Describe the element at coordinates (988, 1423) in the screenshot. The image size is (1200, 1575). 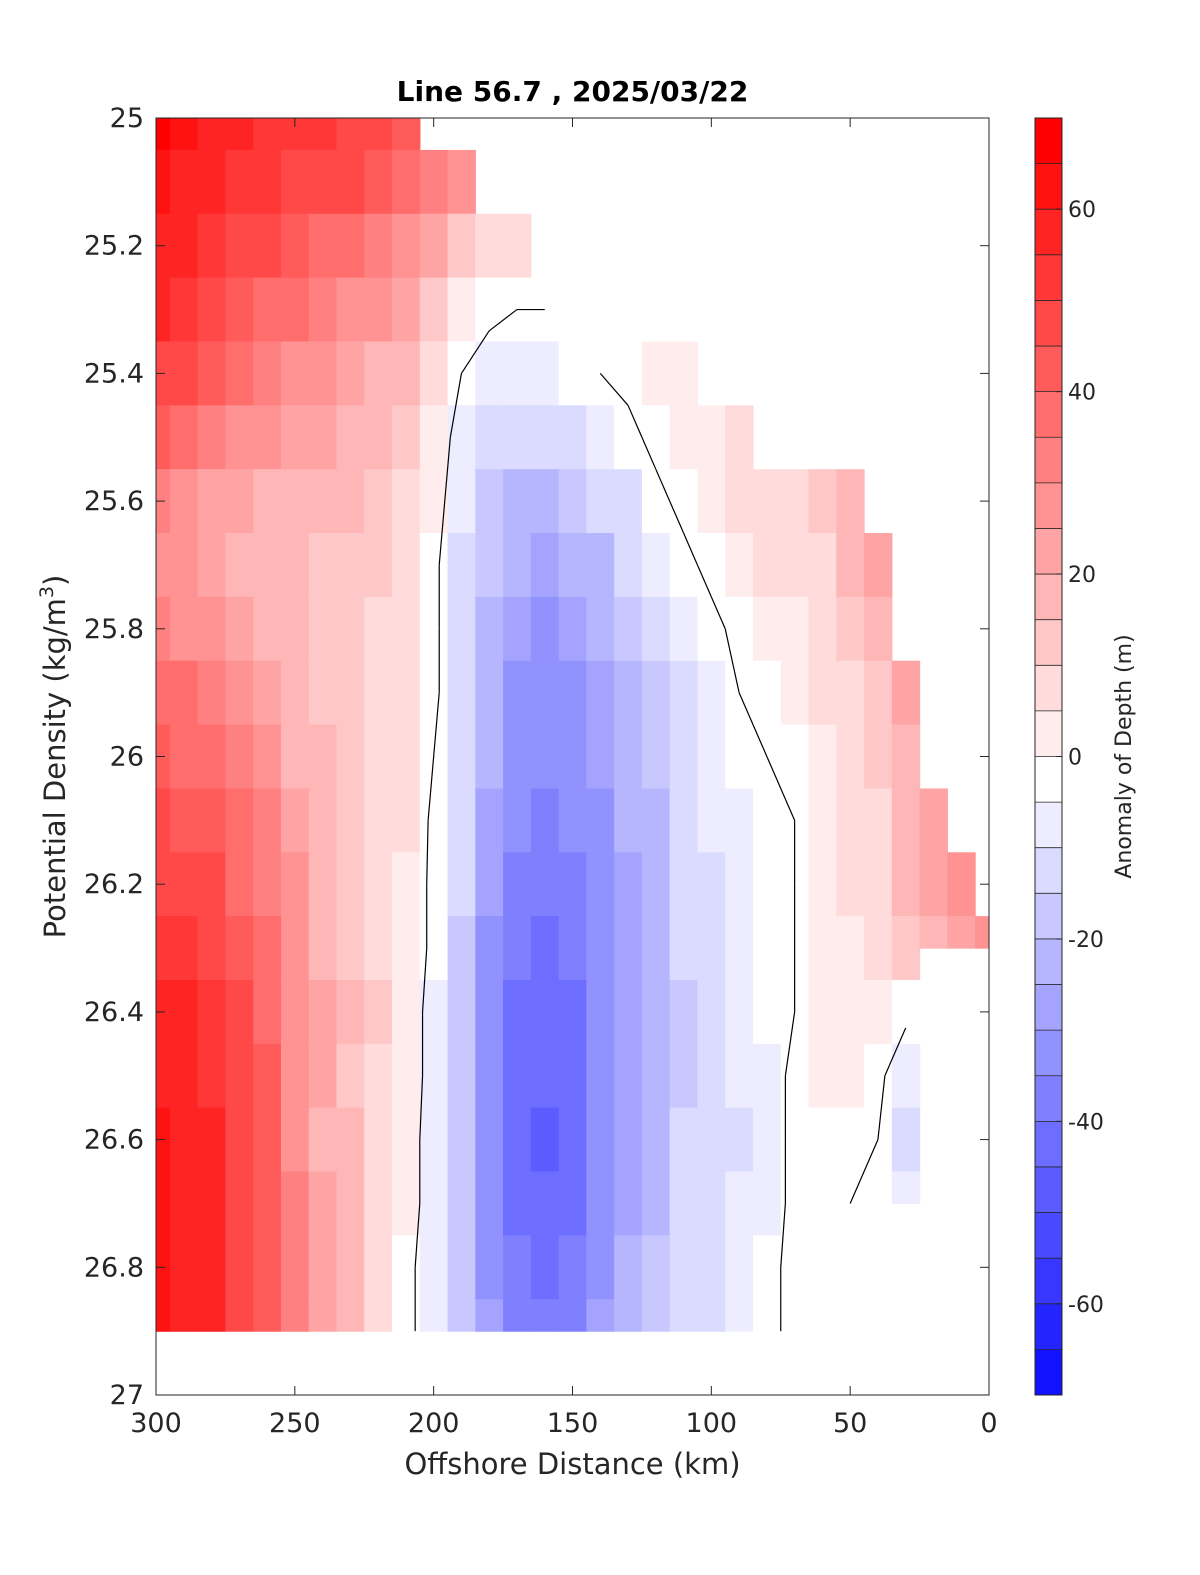
I see `x-tick-label: 0` at that location.